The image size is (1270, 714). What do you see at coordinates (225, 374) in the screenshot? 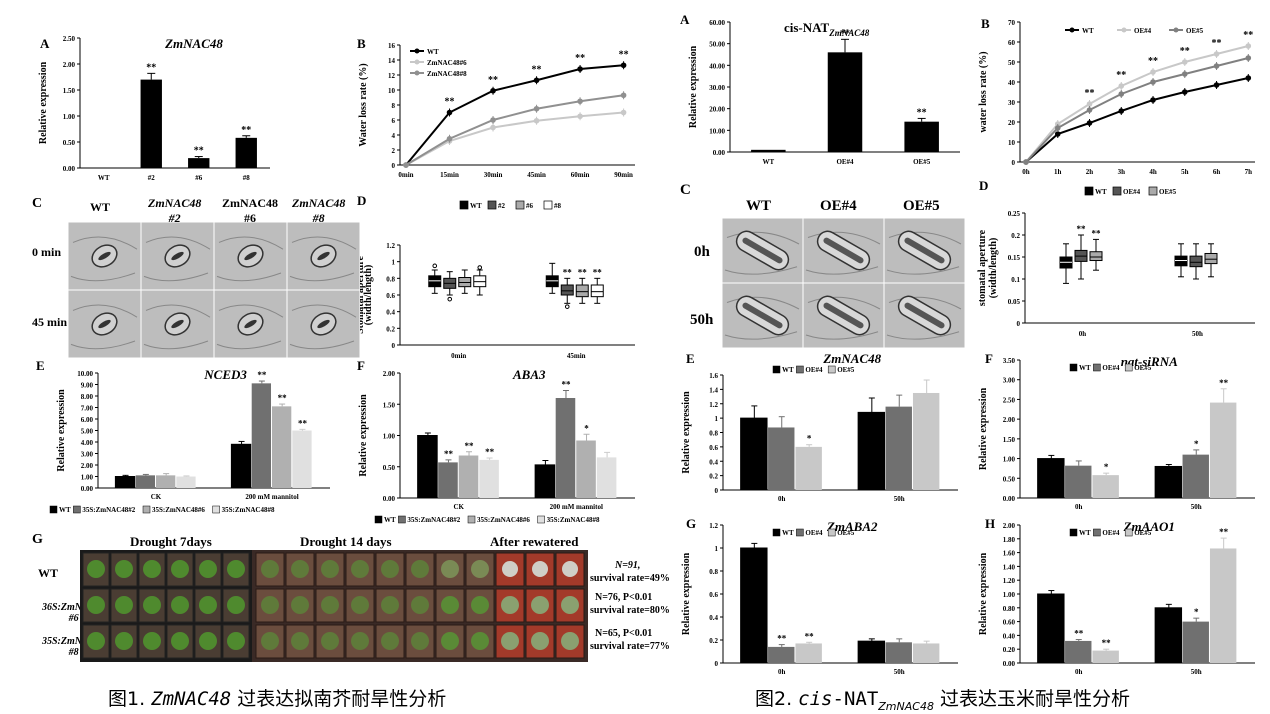
I see `chart-title: NCED3` at bounding box center [225, 374].